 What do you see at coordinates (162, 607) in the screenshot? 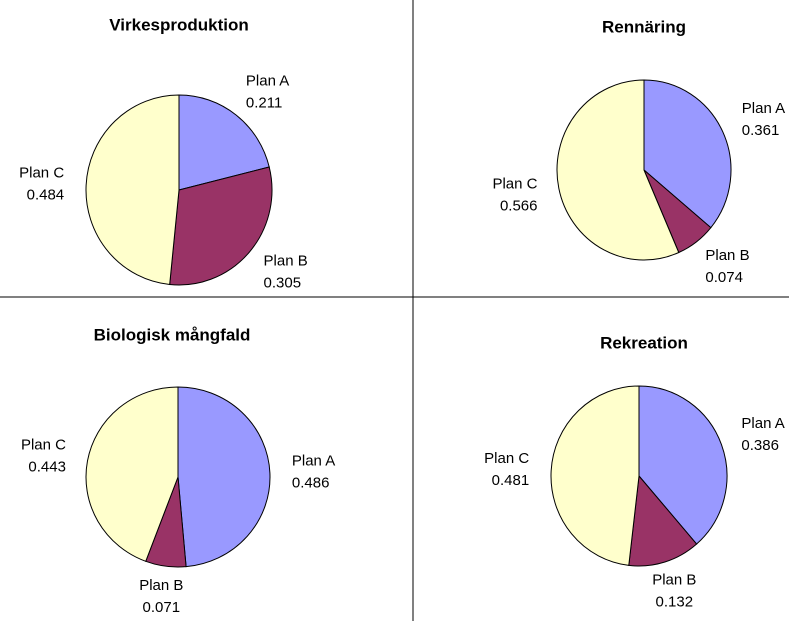
I see `slice-value: 0.071` at bounding box center [162, 607].